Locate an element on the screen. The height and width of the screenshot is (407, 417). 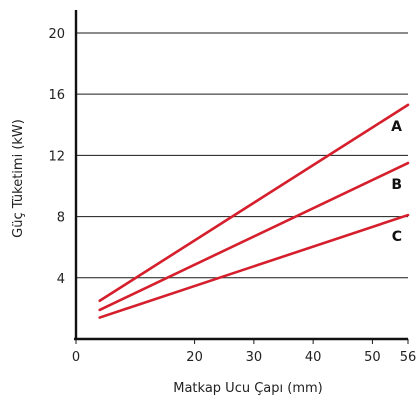
x-tick-label: 20 is located at coordinates (194, 357).